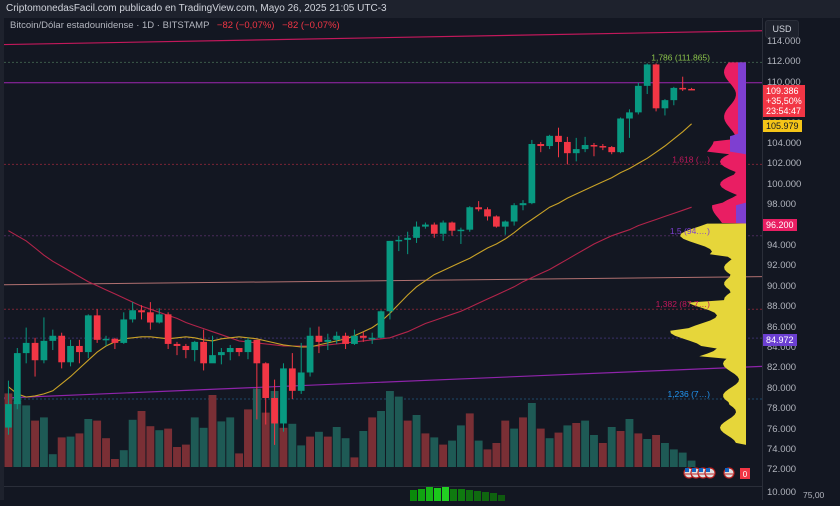 The width and height of the screenshot is (840, 506). I want to click on price-tick: 112.000, so click(784, 62).